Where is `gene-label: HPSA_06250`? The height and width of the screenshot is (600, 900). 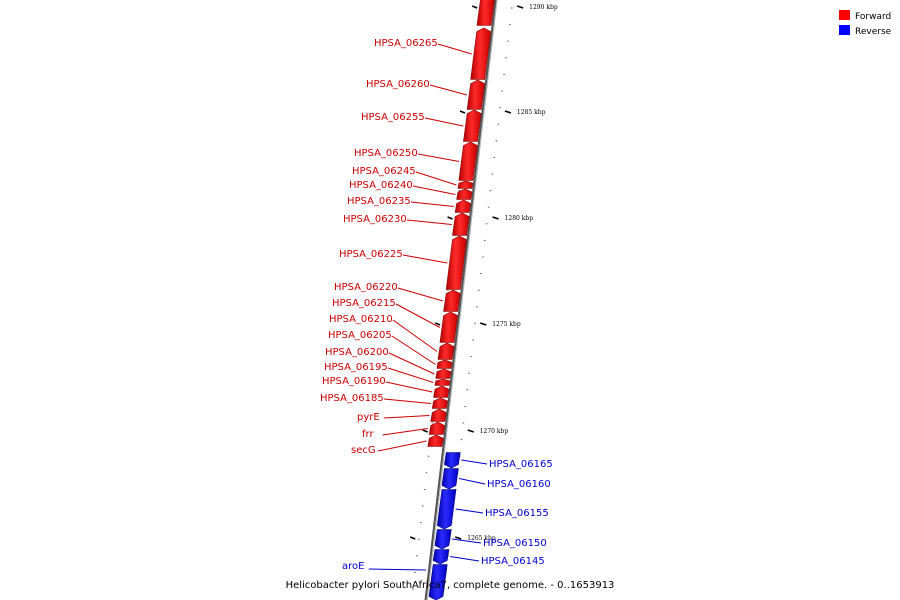
gene-label: HPSA_06250 is located at coordinates (386, 153).